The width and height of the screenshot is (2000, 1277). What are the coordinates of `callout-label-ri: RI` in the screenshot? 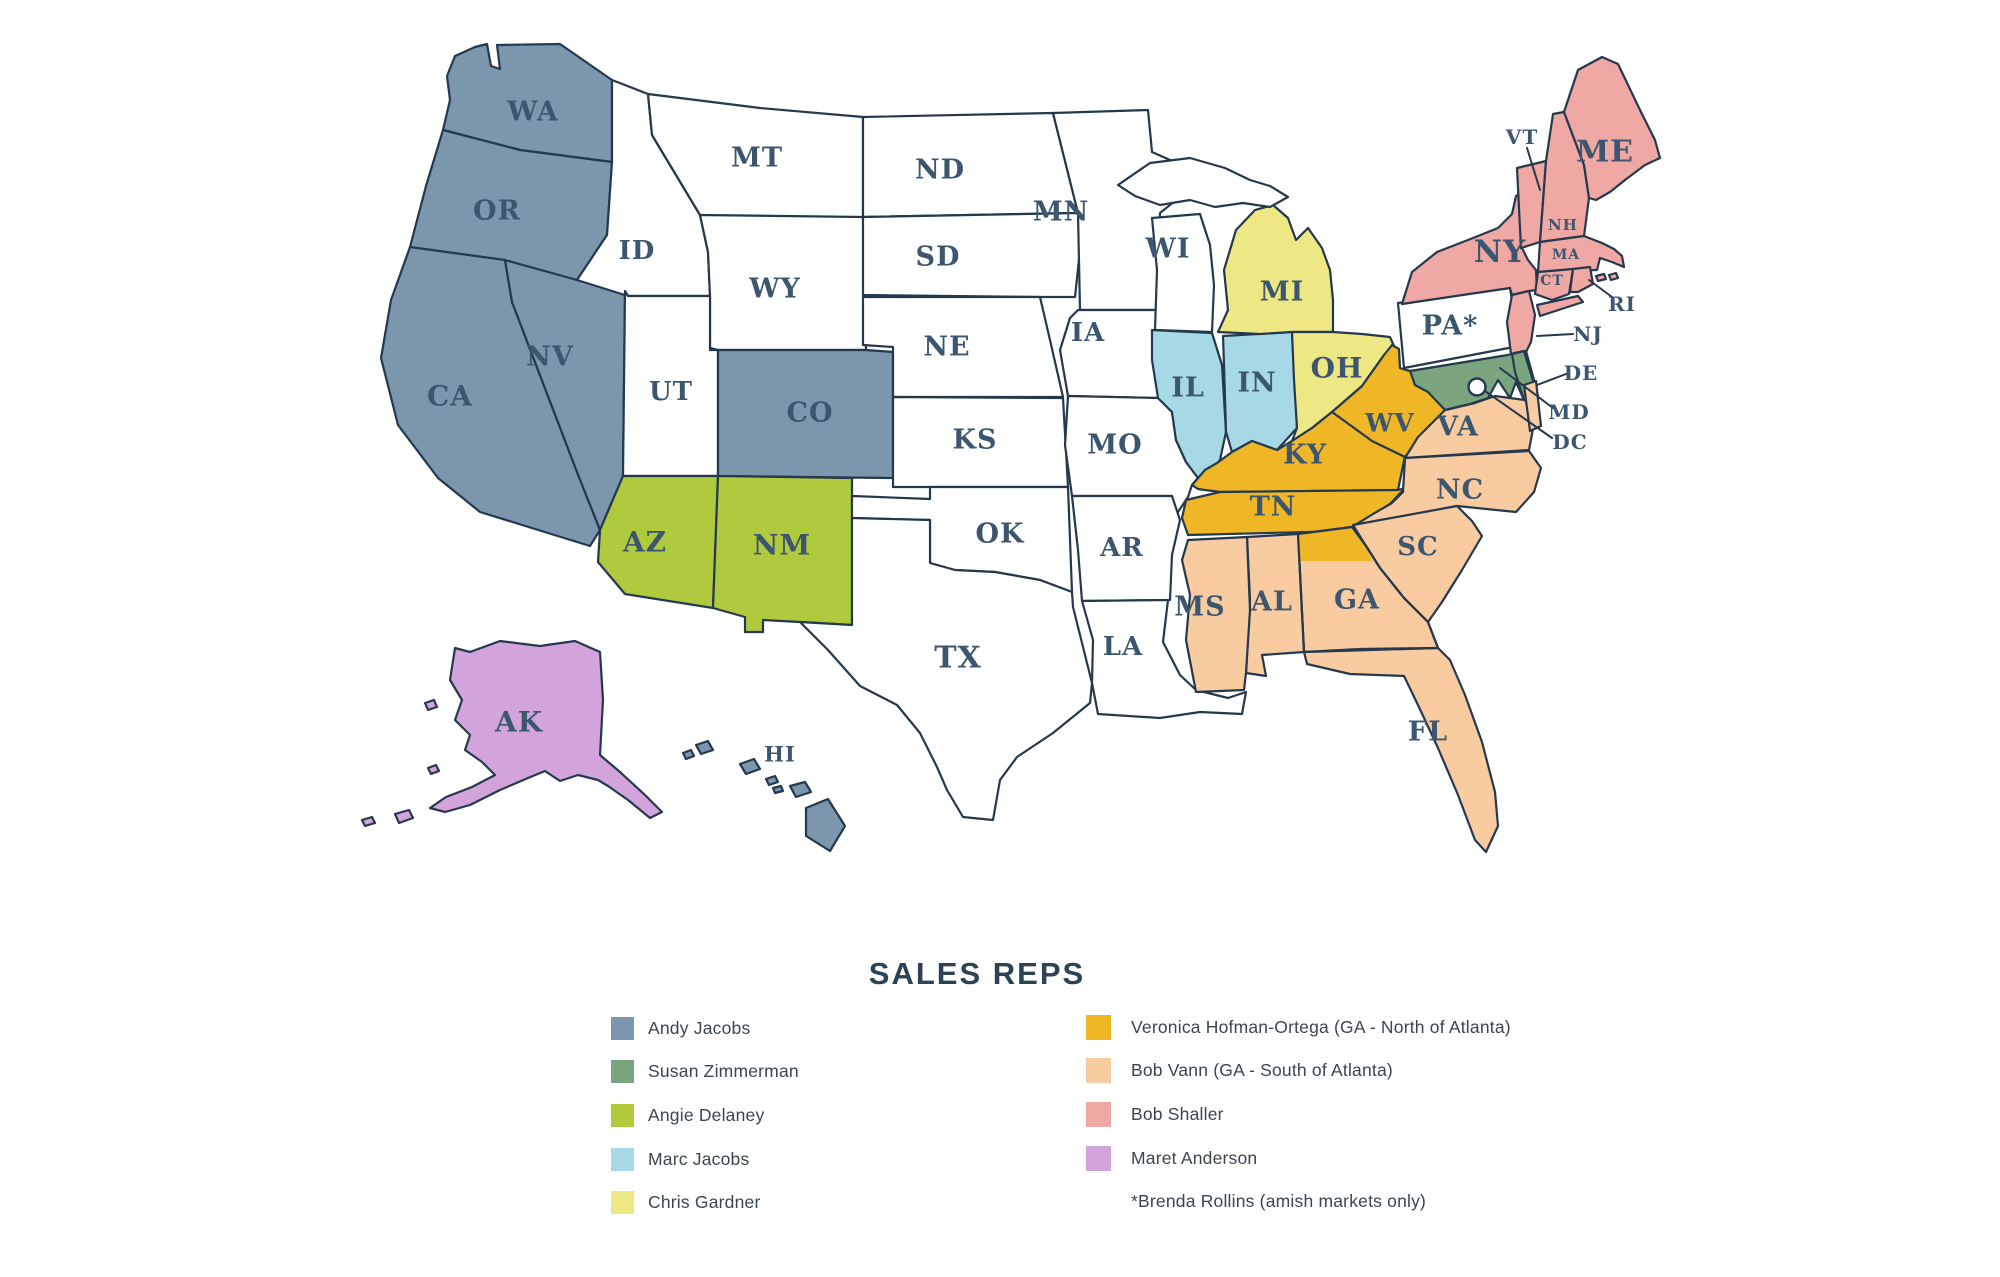 It's located at (1622, 304).